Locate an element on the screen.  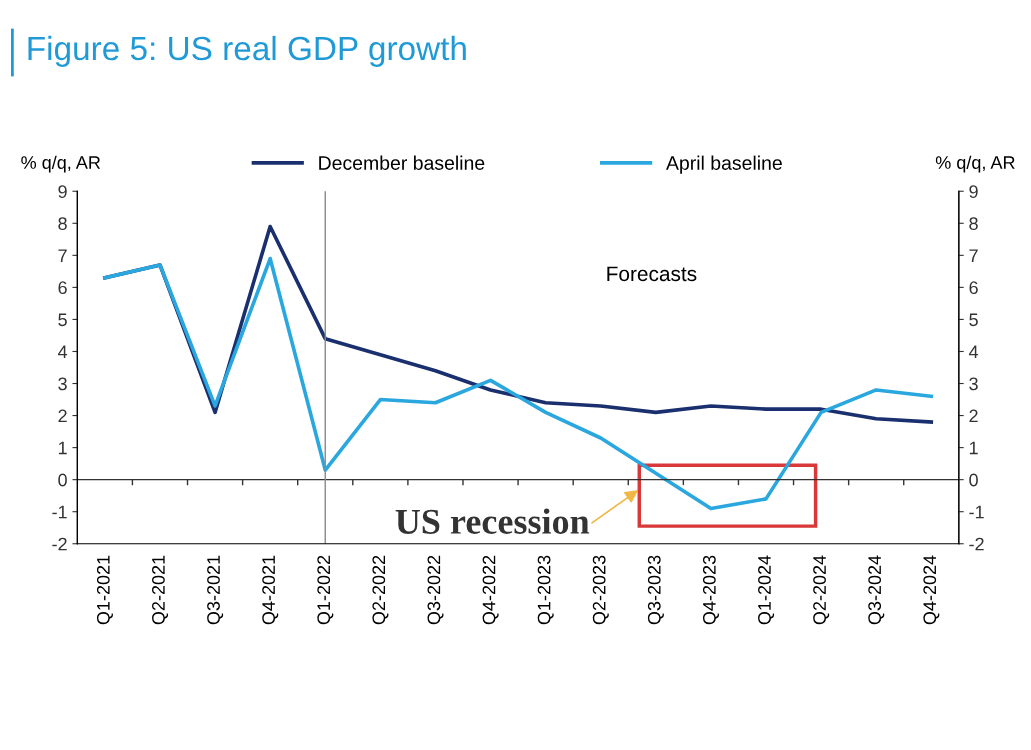
y2-tick-label: -2 is located at coordinates (976, 544).